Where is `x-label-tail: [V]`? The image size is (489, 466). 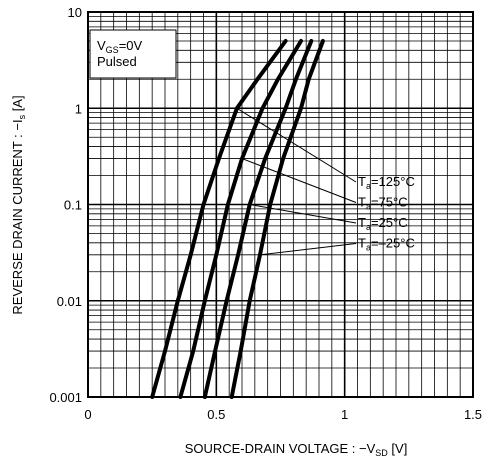
x-label-tail: [V] is located at coordinates (398, 448).